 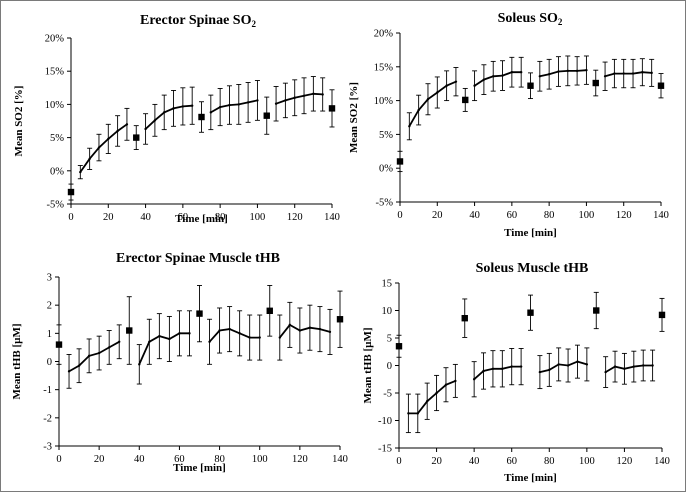 I want to click on erector-so2-xtick-label: 100, so click(x=258, y=217).